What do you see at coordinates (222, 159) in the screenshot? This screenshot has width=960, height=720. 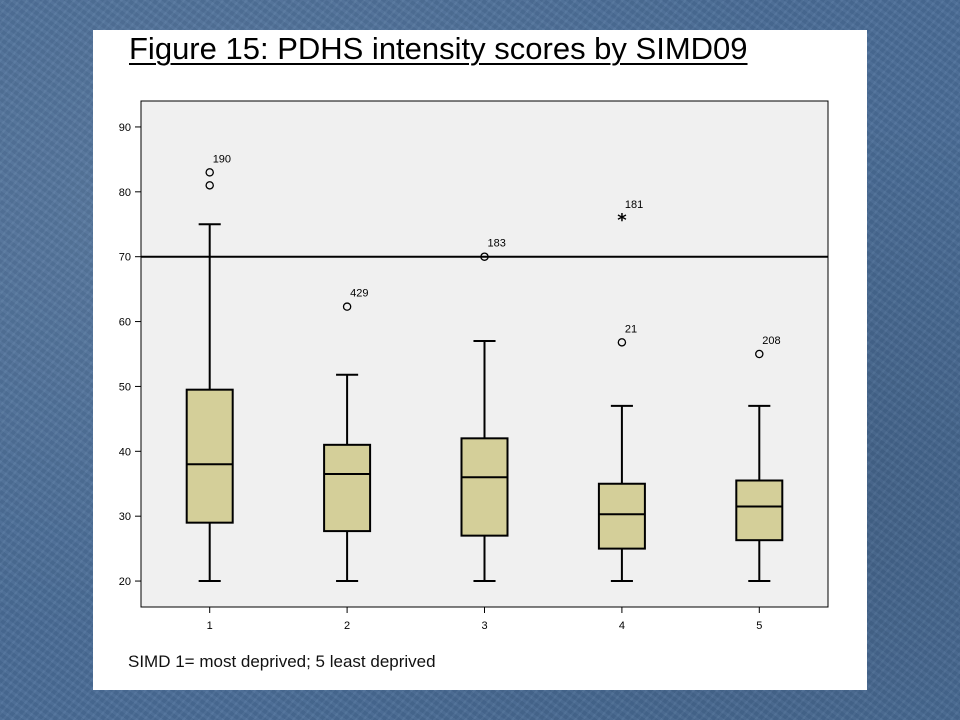 I see `outlier-label: 190` at bounding box center [222, 159].